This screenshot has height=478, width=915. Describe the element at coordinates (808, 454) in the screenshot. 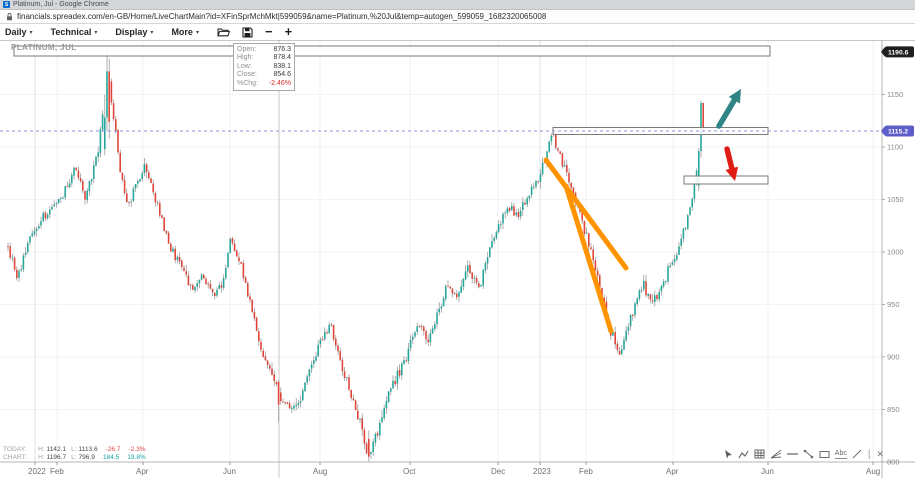

I see `trend-line-tool-icon` at that location.